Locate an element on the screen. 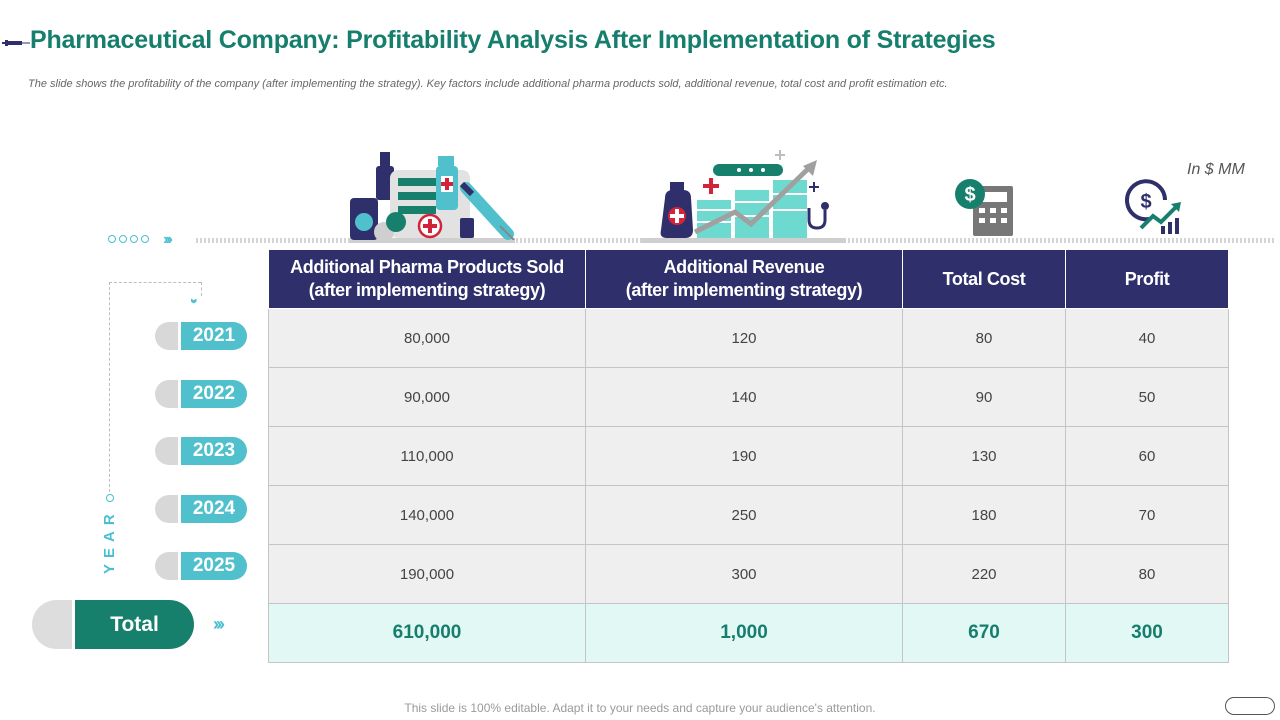  total-tag: Total is located at coordinates (113, 624).